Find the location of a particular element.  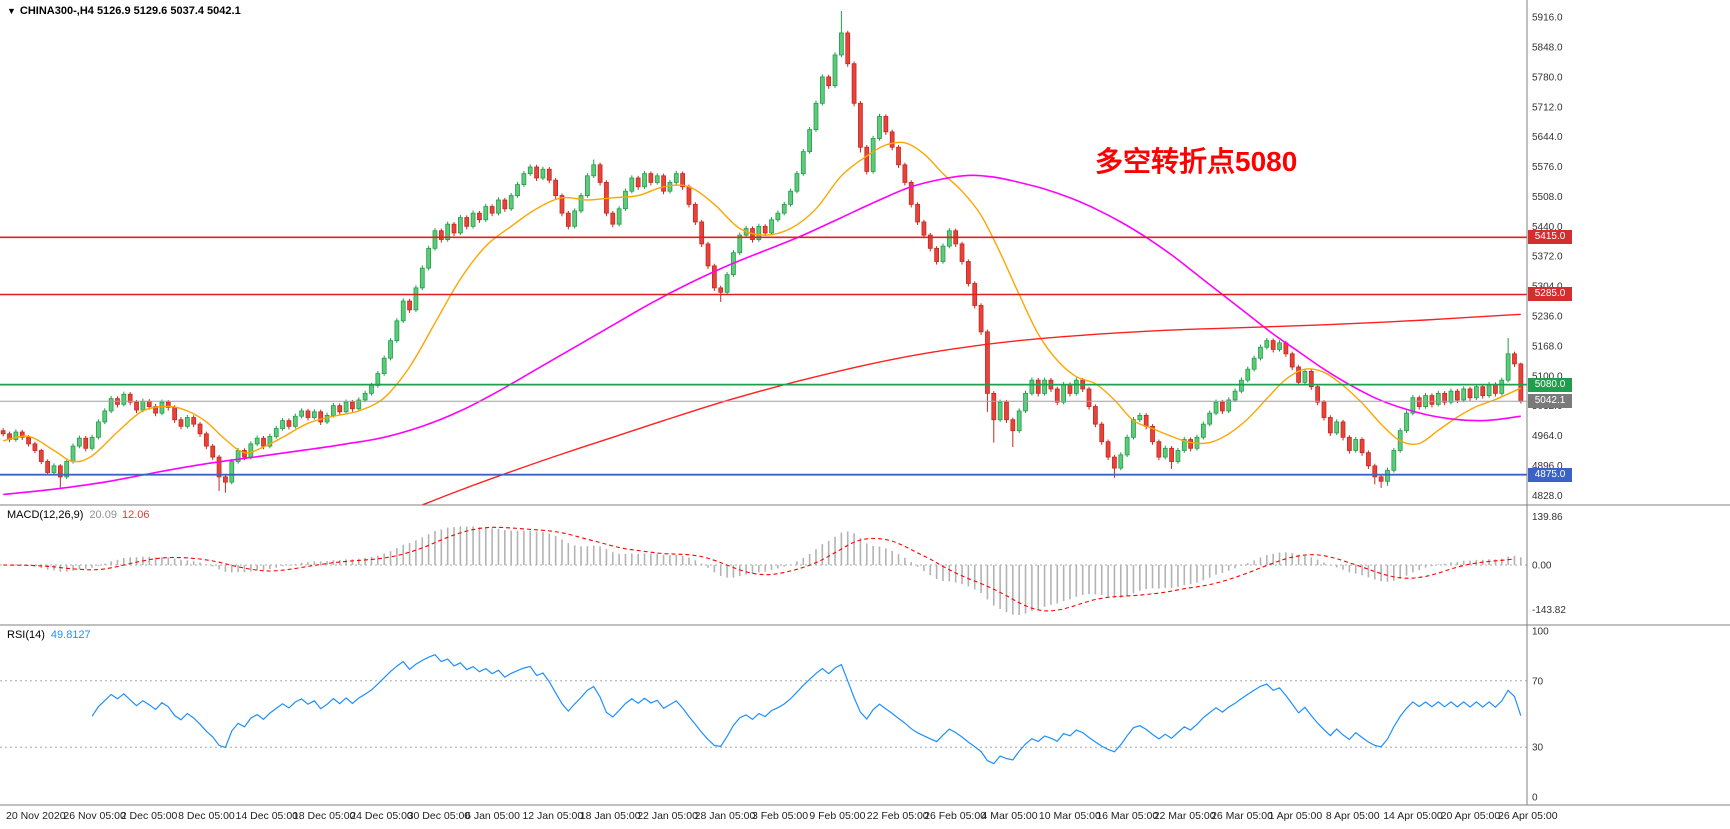

macd-main-value: 20.09 is located at coordinates (103, 515).